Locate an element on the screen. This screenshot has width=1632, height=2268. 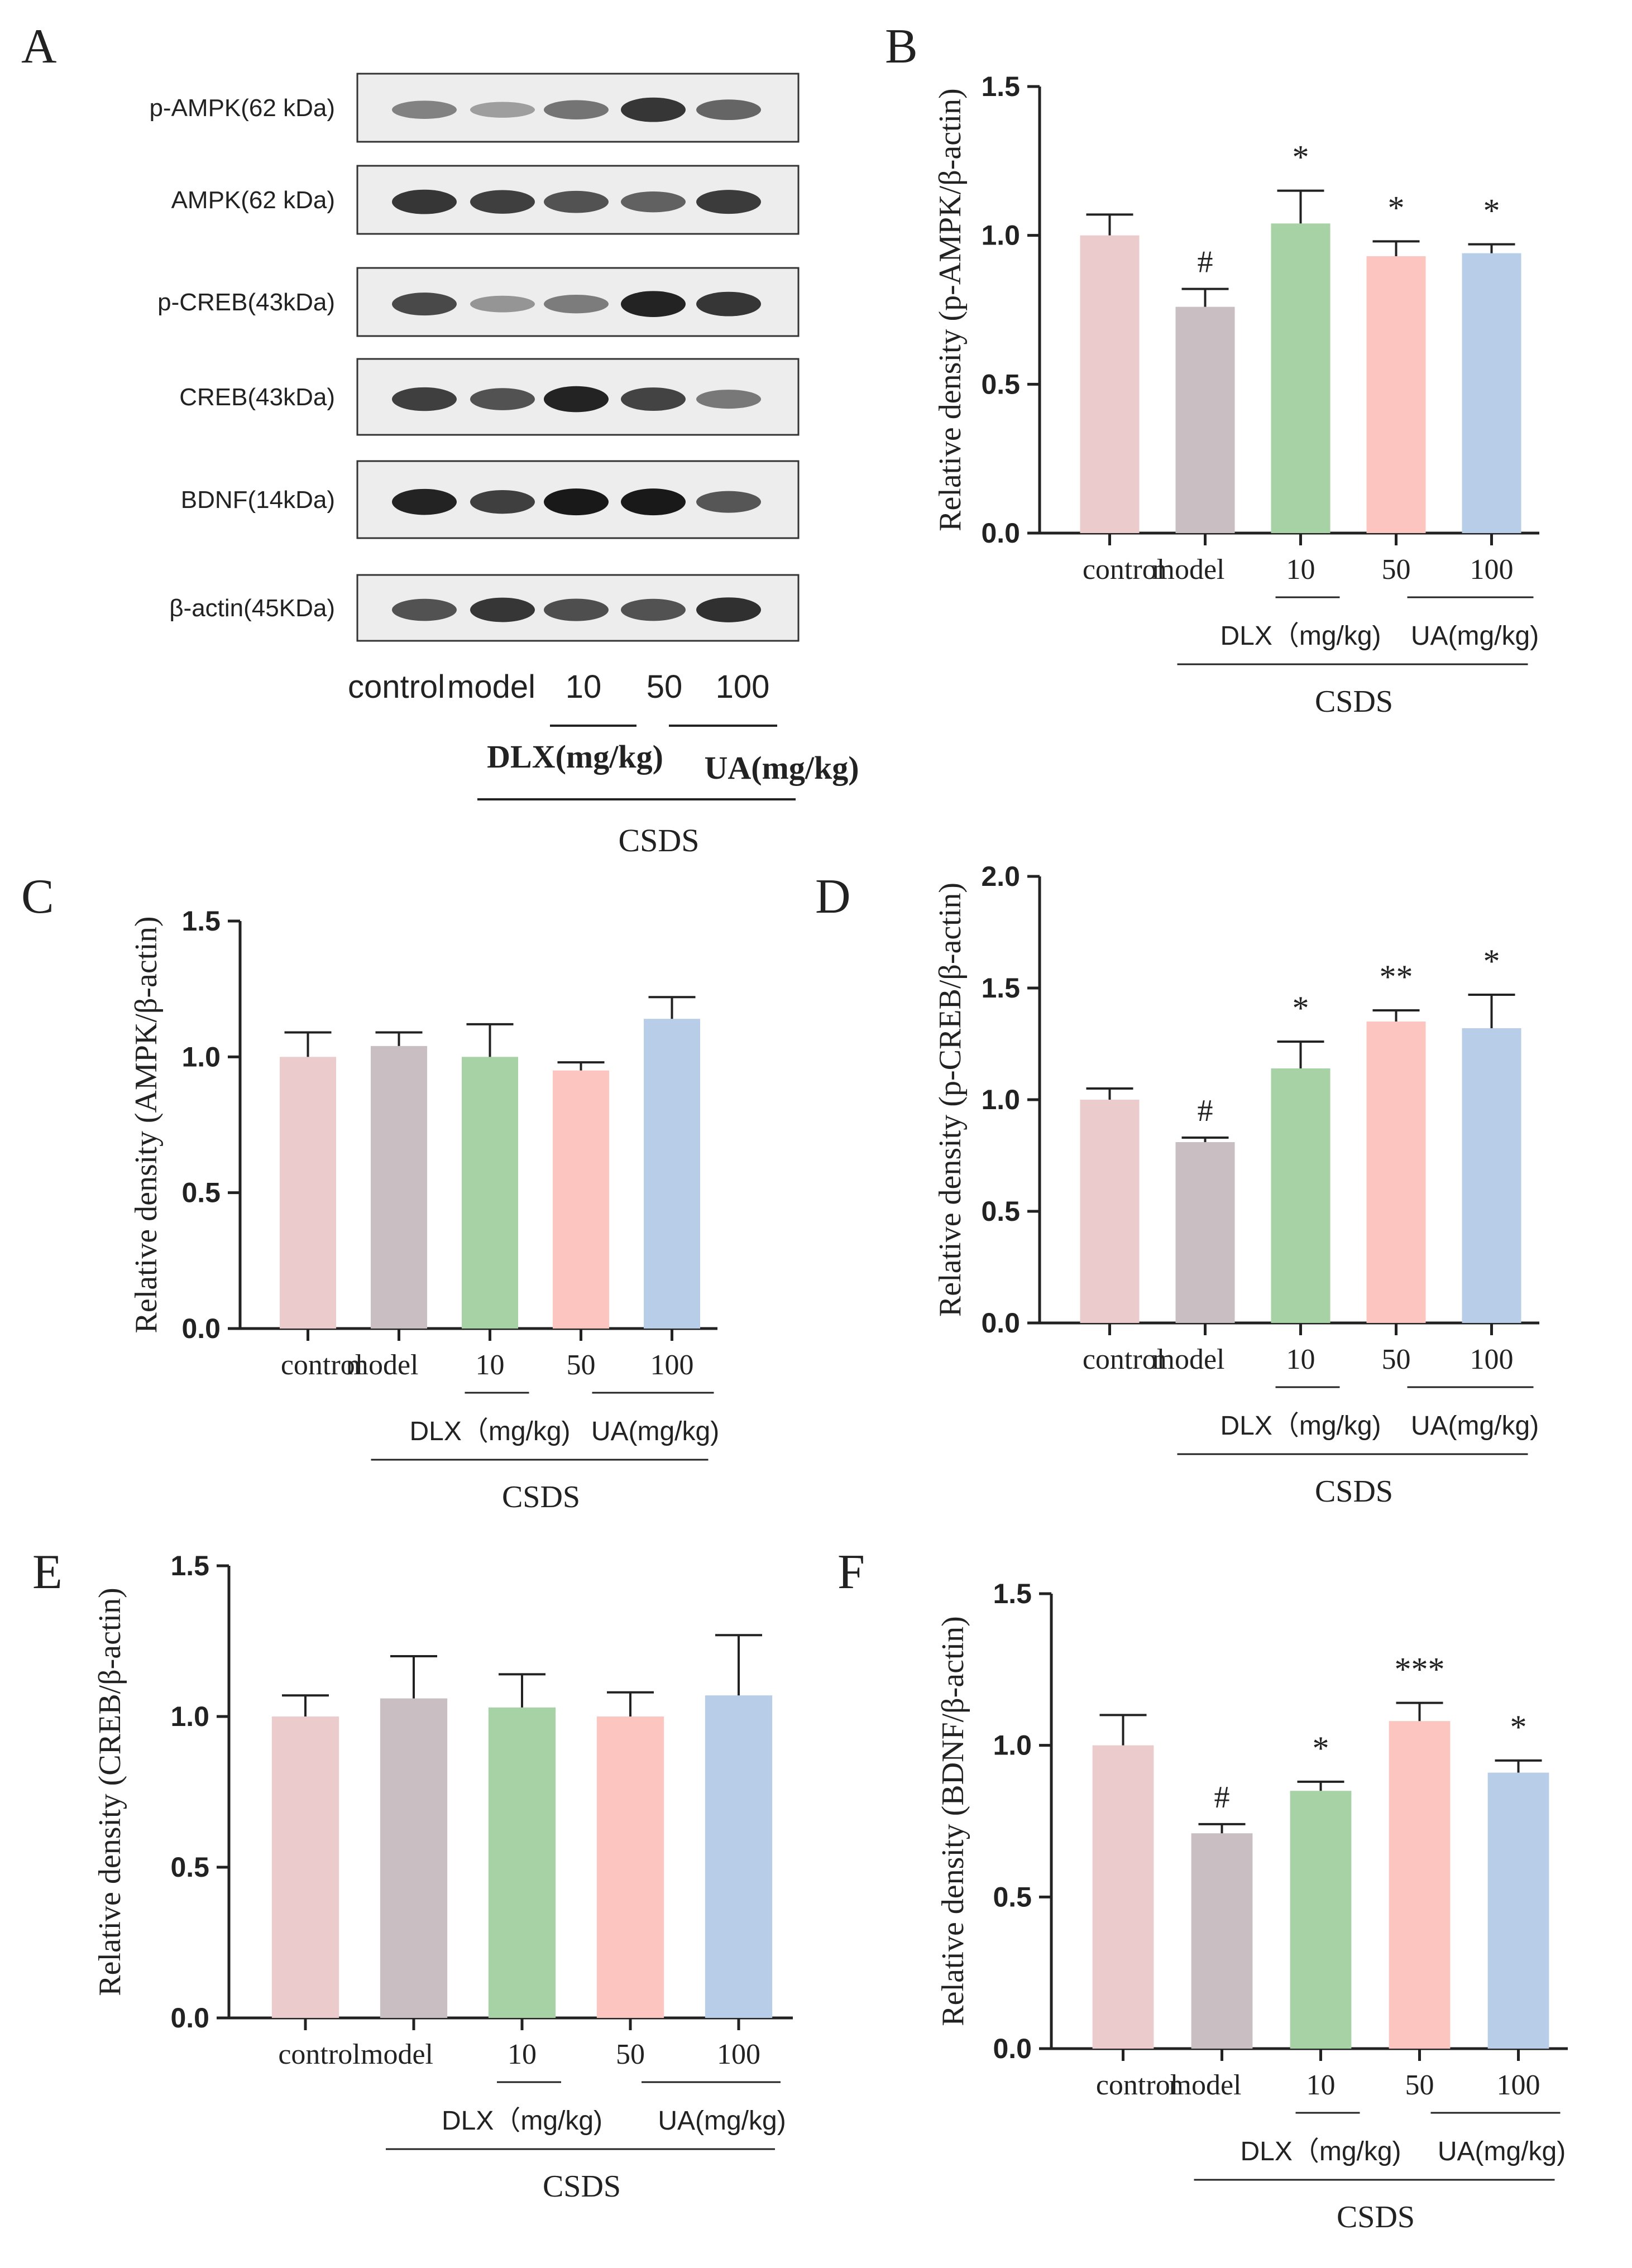
y-tick-label: 2.0 is located at coordinates (1000, 876).